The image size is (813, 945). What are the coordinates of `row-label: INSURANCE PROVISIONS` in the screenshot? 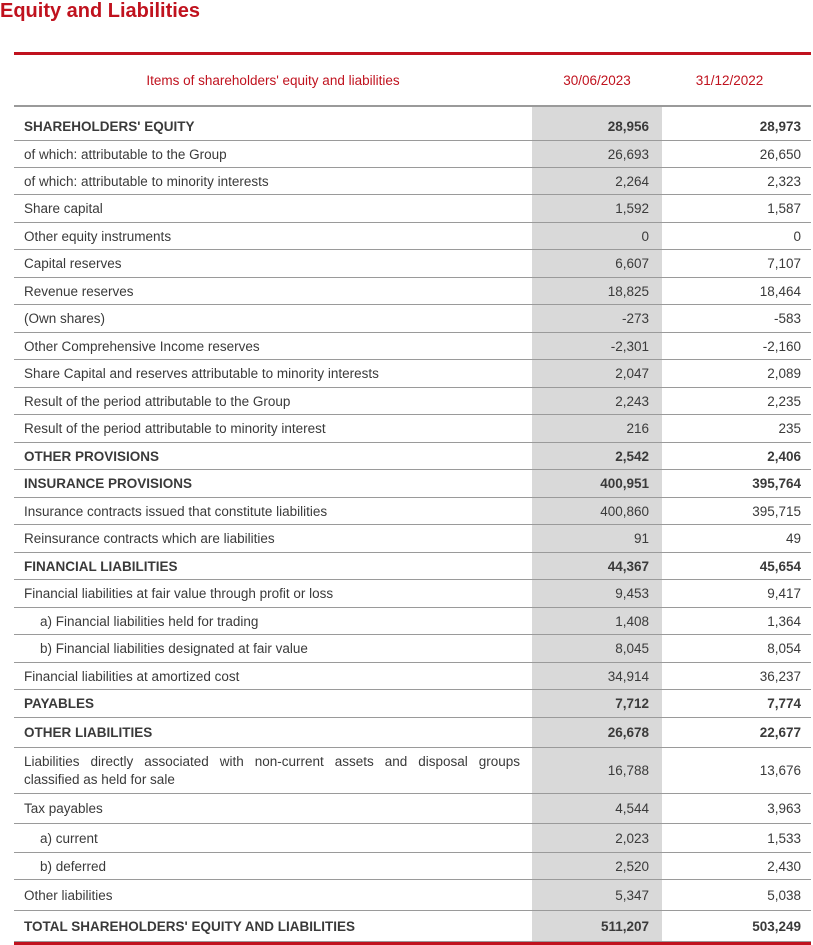 It's located at (108, 483).